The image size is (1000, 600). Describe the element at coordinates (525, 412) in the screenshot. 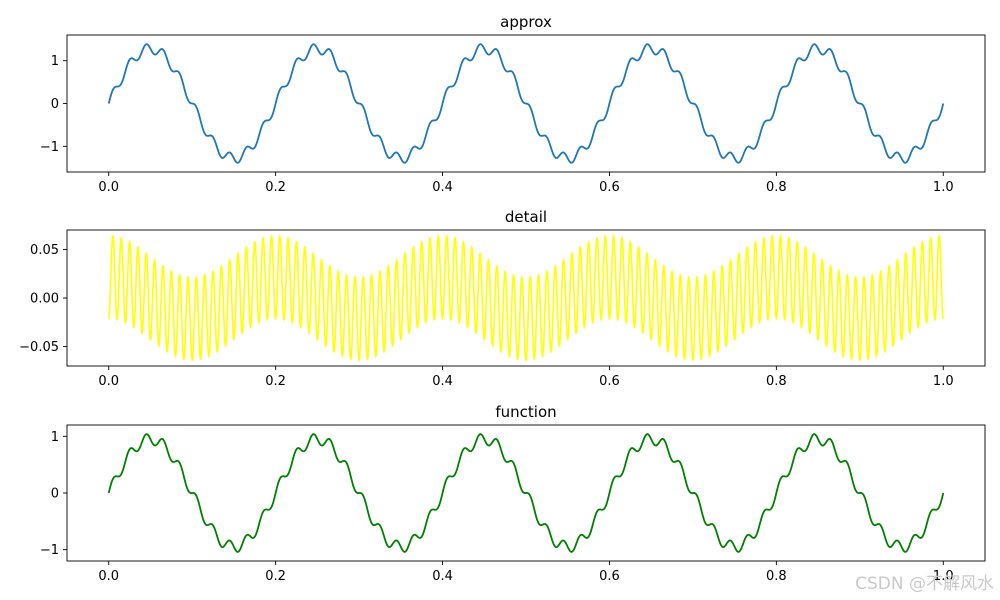

I see `chart-title: function` at that location.